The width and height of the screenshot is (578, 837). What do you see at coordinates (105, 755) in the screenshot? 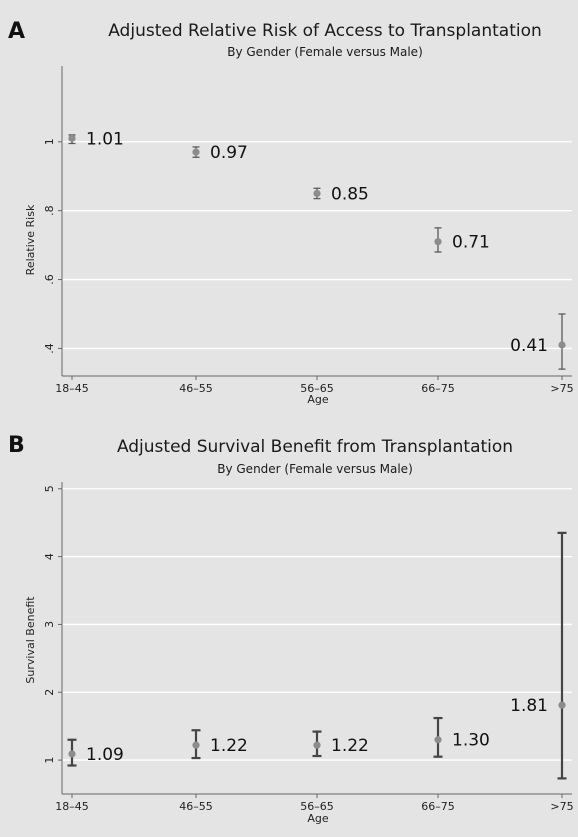
I see `panel-b-data-label: 1.09` at bounding box center [105, 755].